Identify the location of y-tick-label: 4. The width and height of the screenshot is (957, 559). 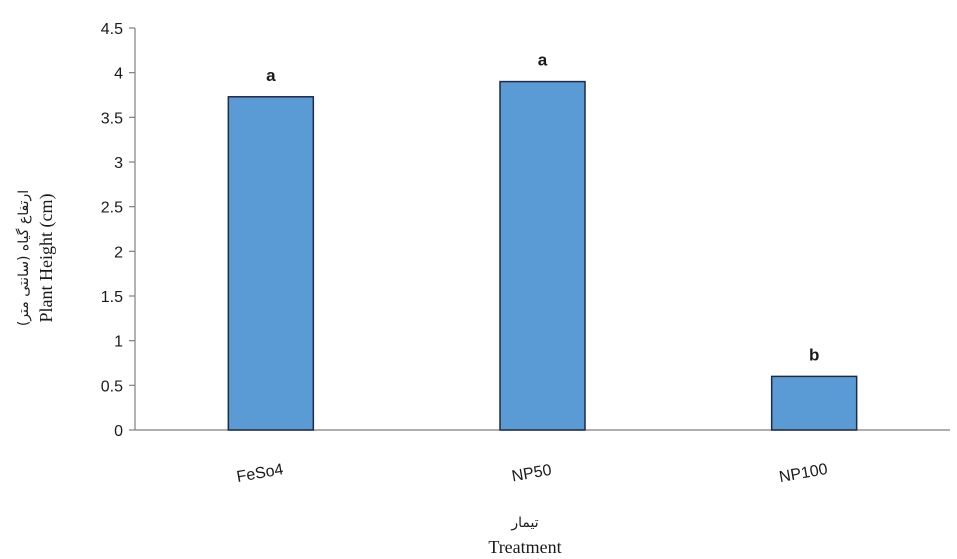
(118, 74).